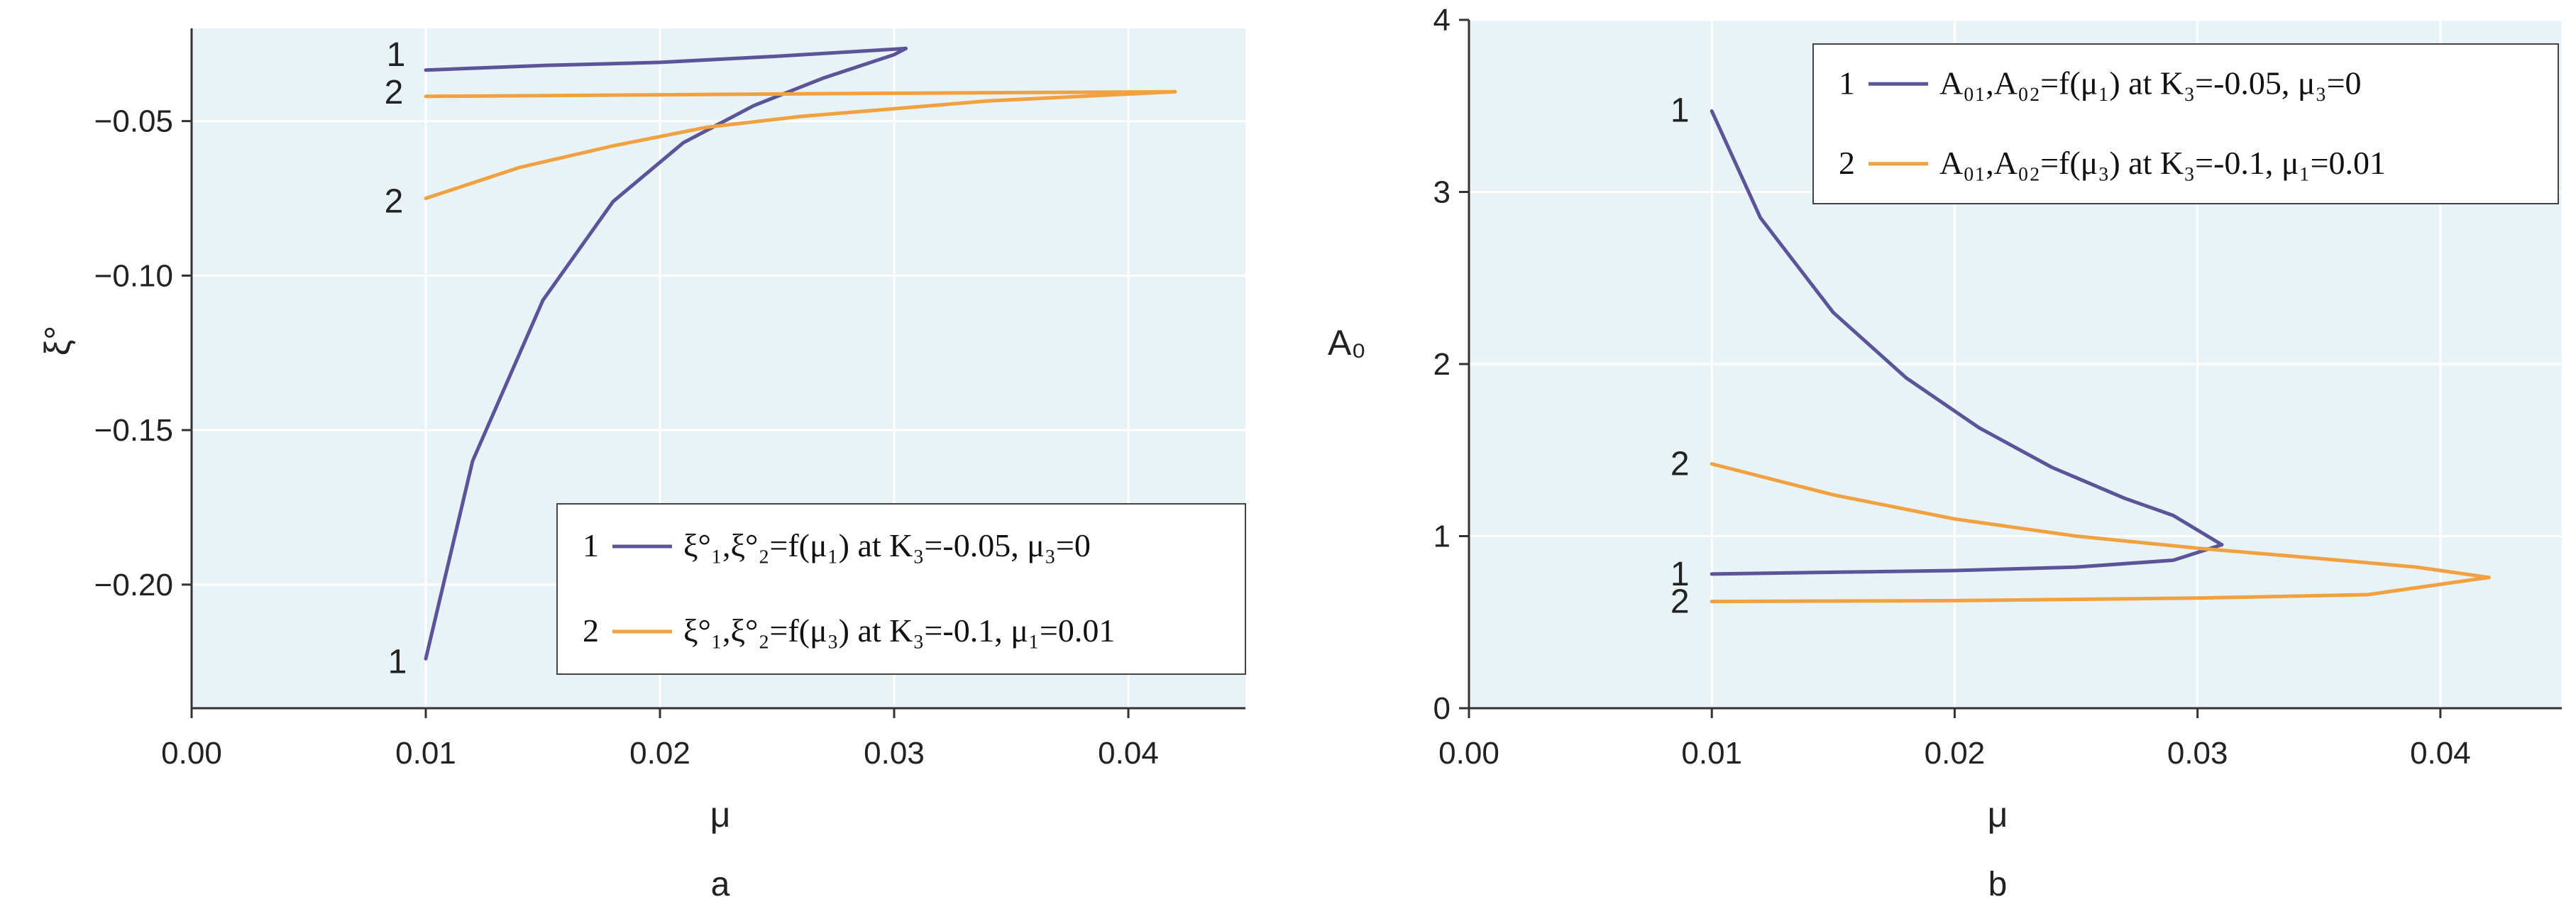  What do you see at coordinates (2150, 83) in the screenshot?
I see `legend-entry: A₀₁,A₀₂=f(μ₁) at K₃=-0.05, μ₃=0` at bounding box center [2150, 83].